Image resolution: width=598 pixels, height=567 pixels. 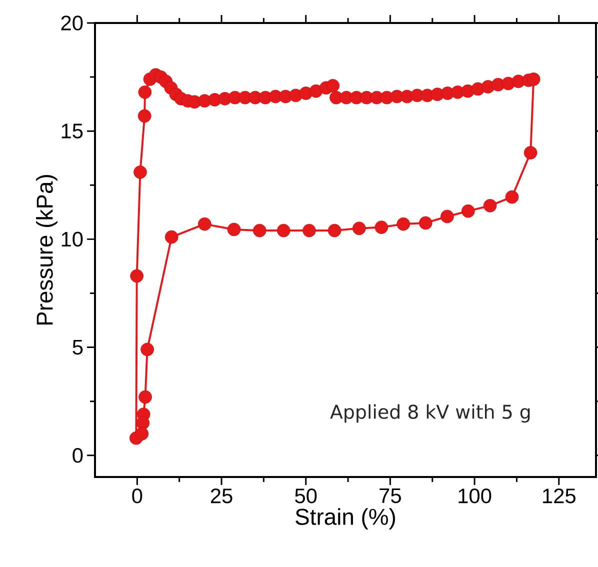 I want to click on y-tick-label: 0, so click(x=77, y=455).